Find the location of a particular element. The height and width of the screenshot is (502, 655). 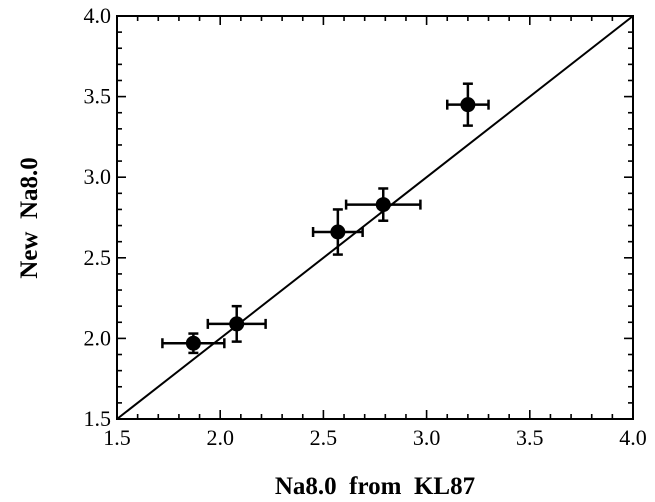

x-tick-label: 3.0 is located at coordinates (427, 437).